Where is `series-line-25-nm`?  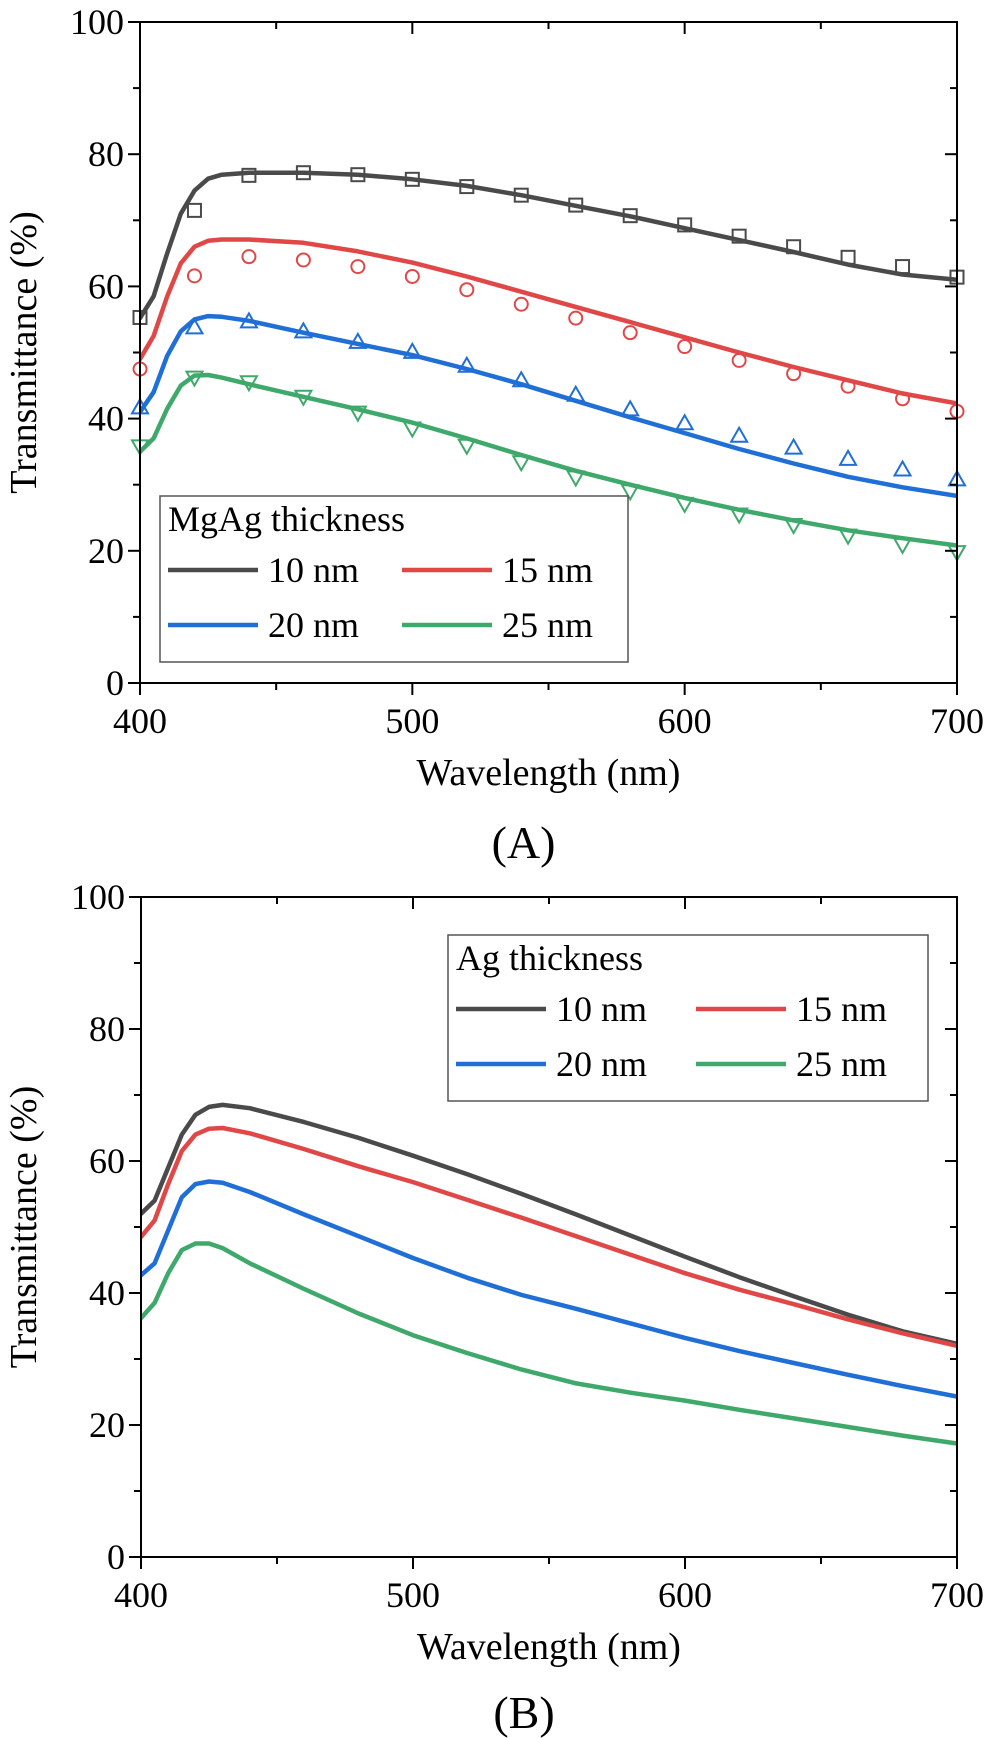 series-line-25-nm is located at coordinates (549, 1343).